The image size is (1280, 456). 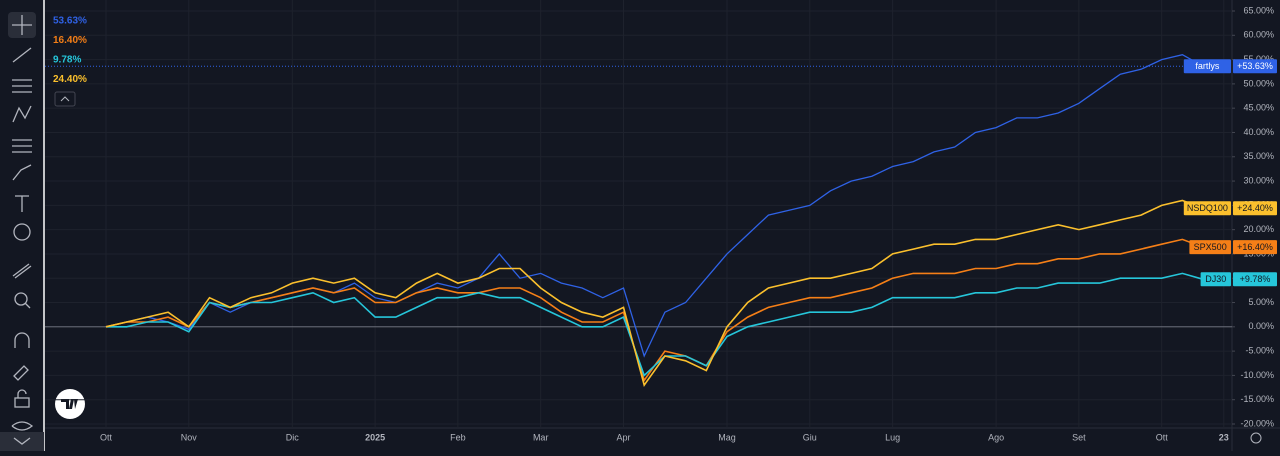 I want to click on x-tick-label: Mar, so click(x=541, y=437).